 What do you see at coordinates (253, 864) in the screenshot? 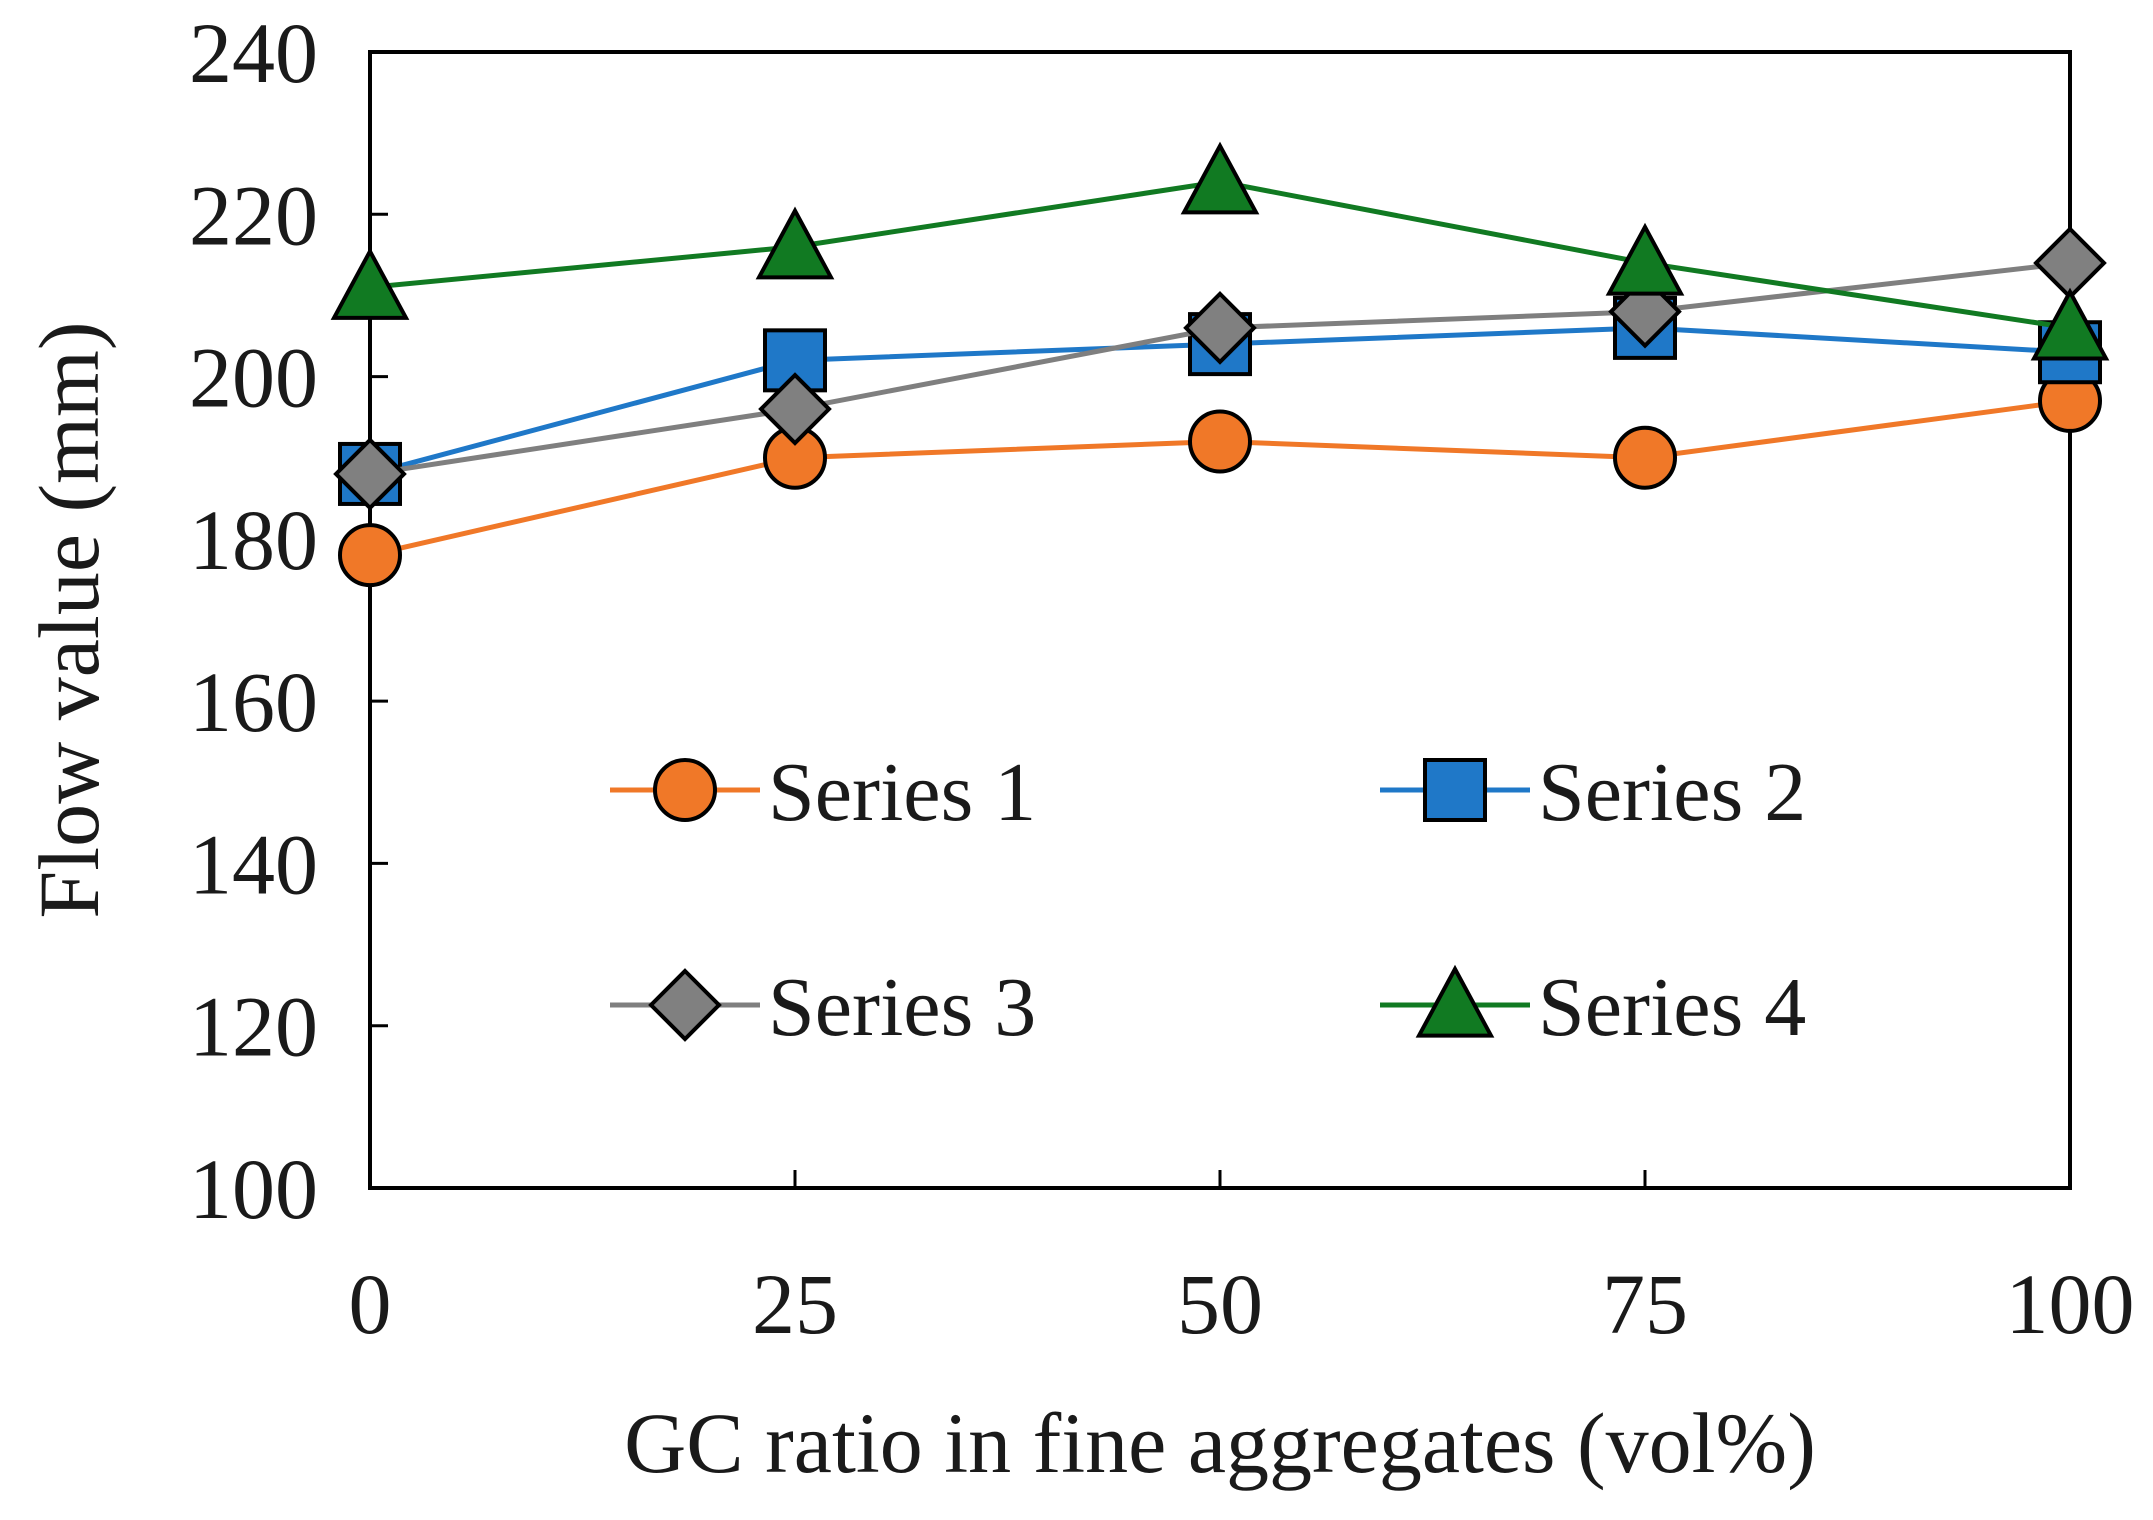
I see `y-tick-label: 140` at bounding box center [253, 864].